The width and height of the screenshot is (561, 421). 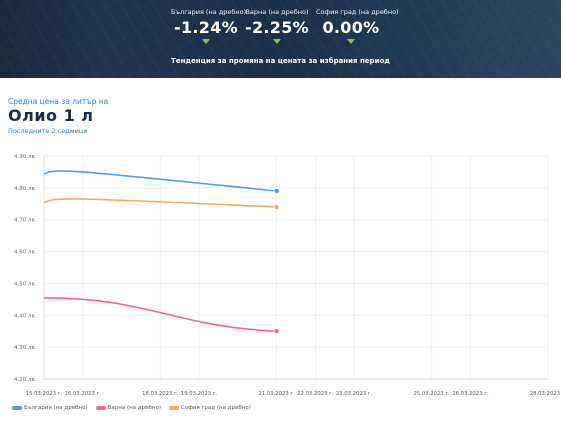 I want to click on x-tick-label: 21.03.2023 г., so click(x=276, y=394).